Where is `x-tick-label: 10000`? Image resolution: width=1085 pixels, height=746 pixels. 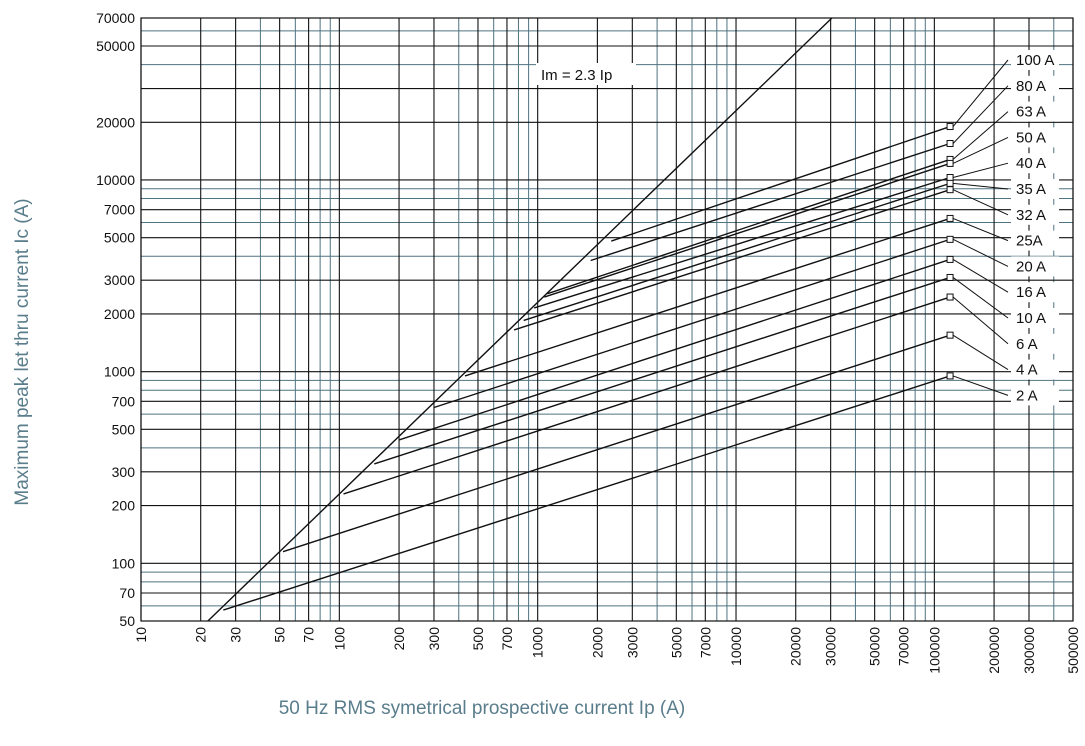 x-tick-label: 10000 is located at coordinates (736, 646).